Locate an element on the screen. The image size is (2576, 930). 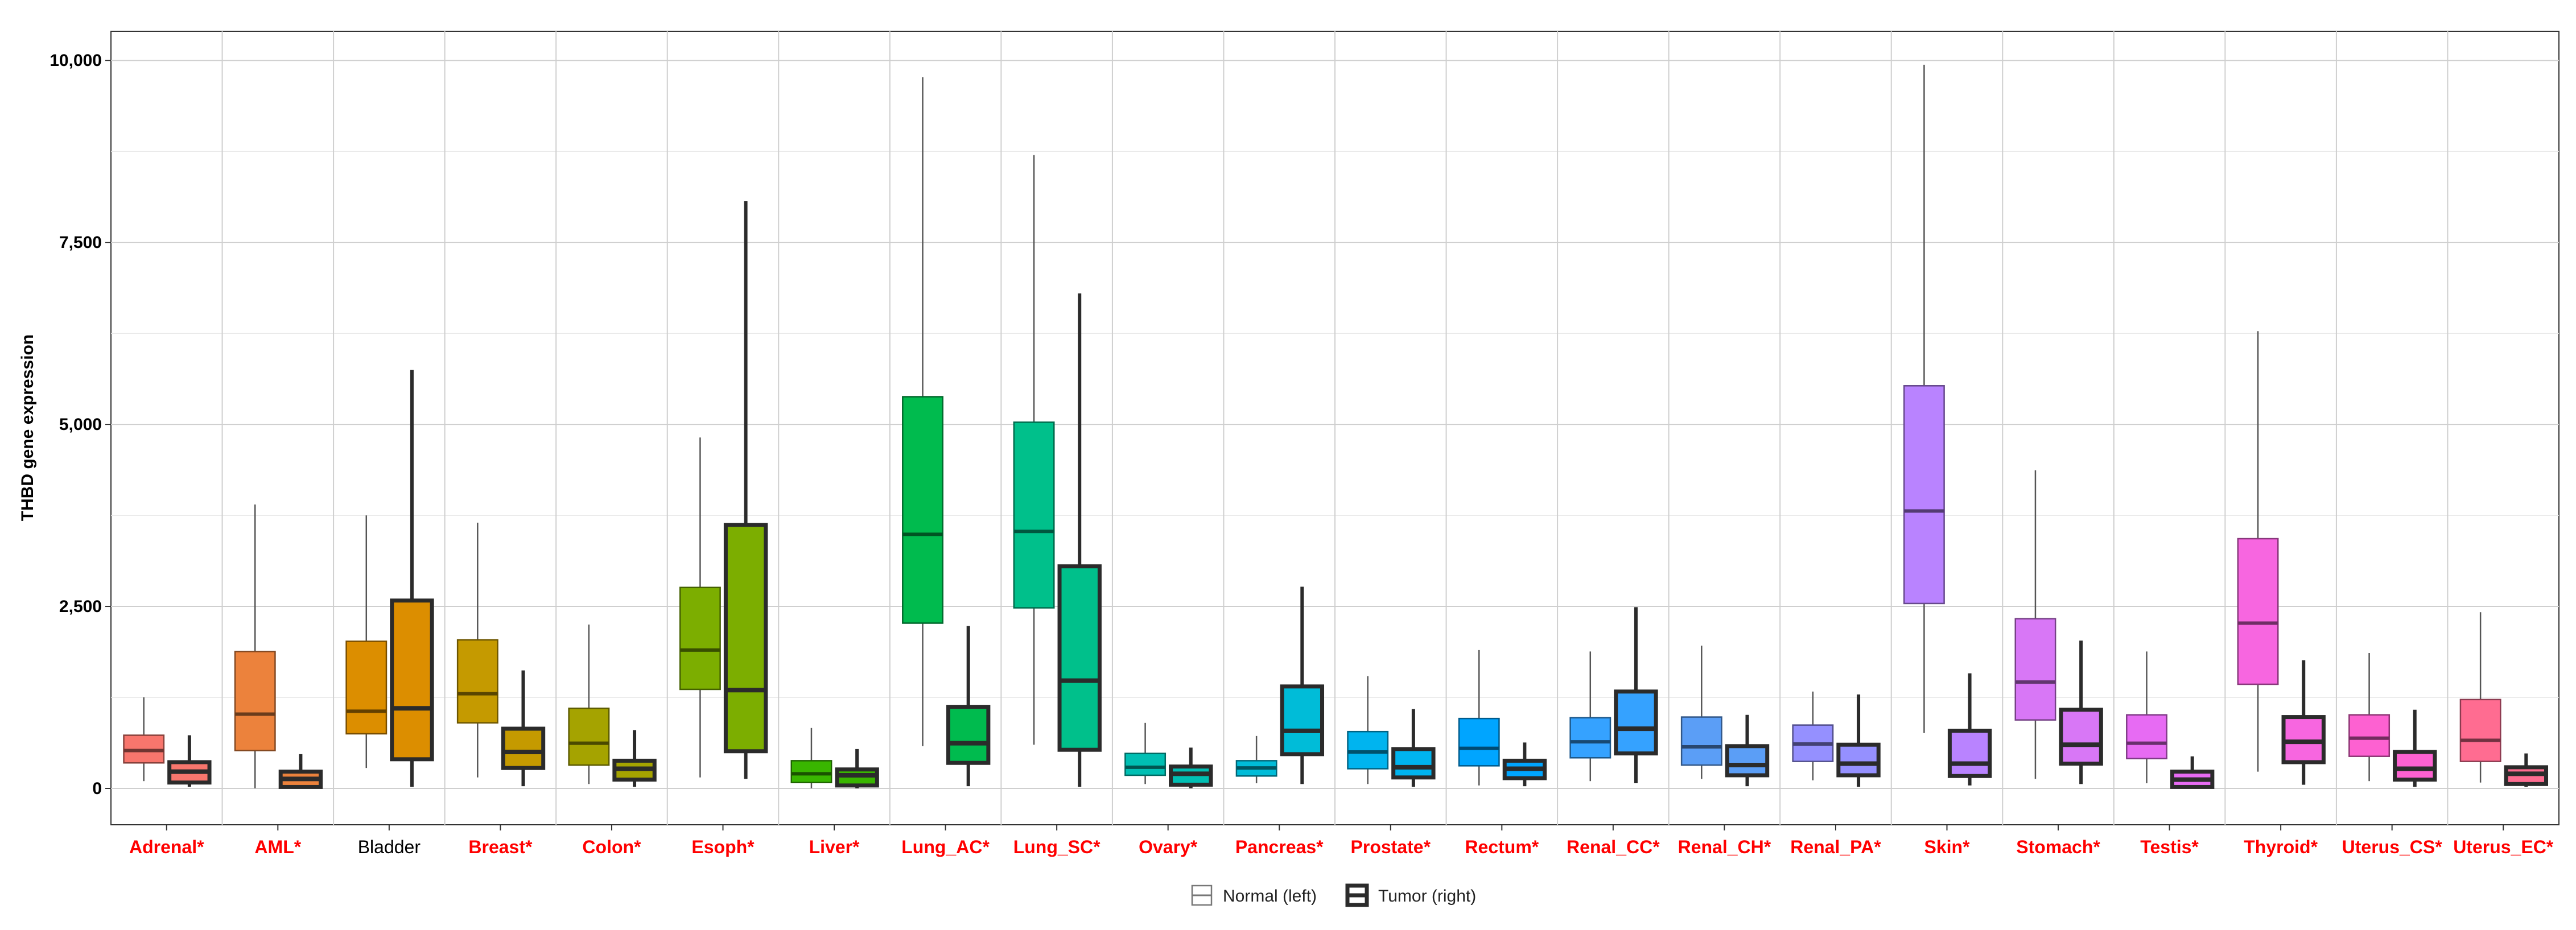
x-tick-label: AML* is located at coordinates (277, 847).